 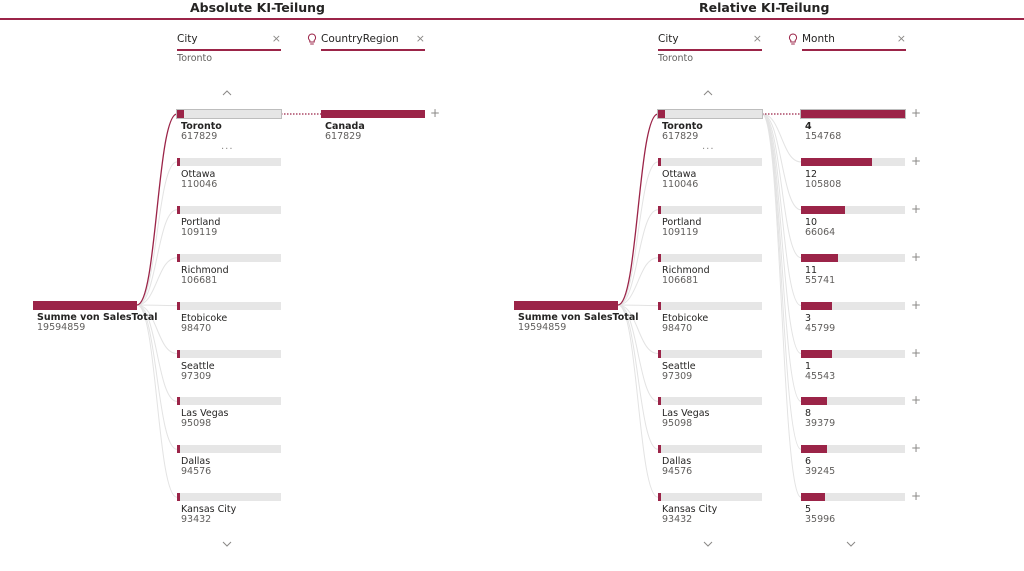 I want to click on node-value: 105808, so click(x=823, y=184).